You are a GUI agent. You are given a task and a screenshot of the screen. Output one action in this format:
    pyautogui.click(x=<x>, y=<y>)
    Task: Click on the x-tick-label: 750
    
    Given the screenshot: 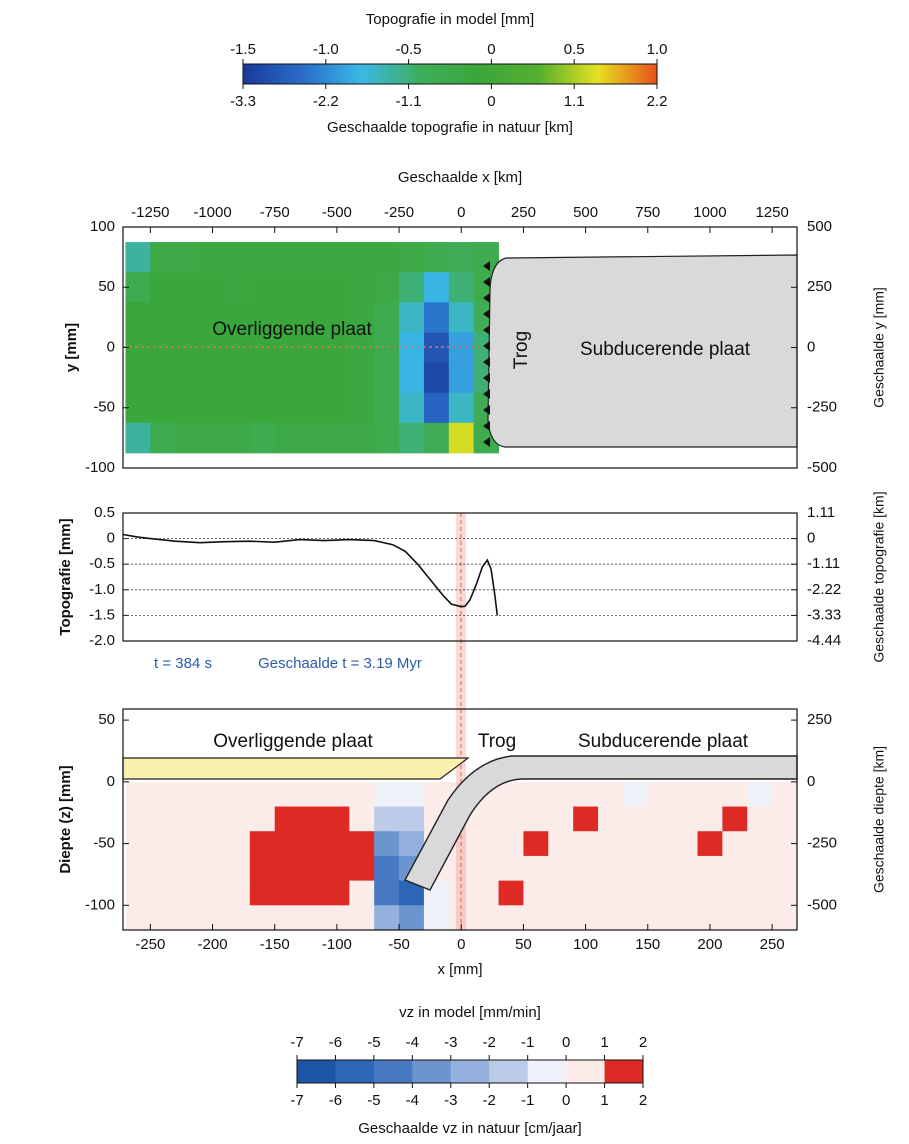 What is the action you would take?
    pyautogui.click(x=647, y=212)
    